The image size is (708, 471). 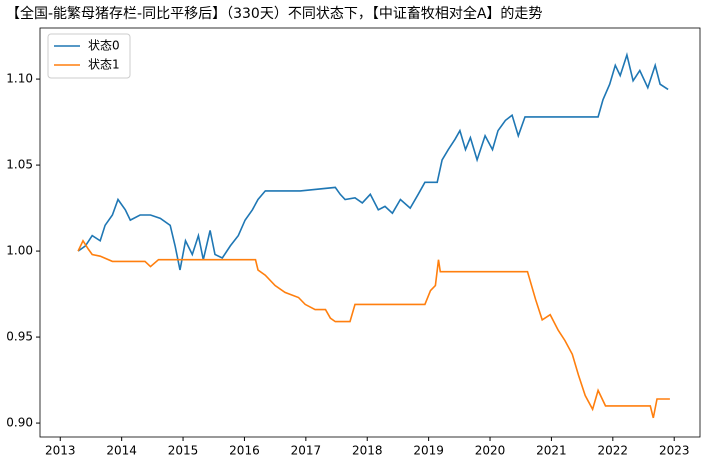 I want to click on y-tick-label: 1.00, so click(x=19, y=251).